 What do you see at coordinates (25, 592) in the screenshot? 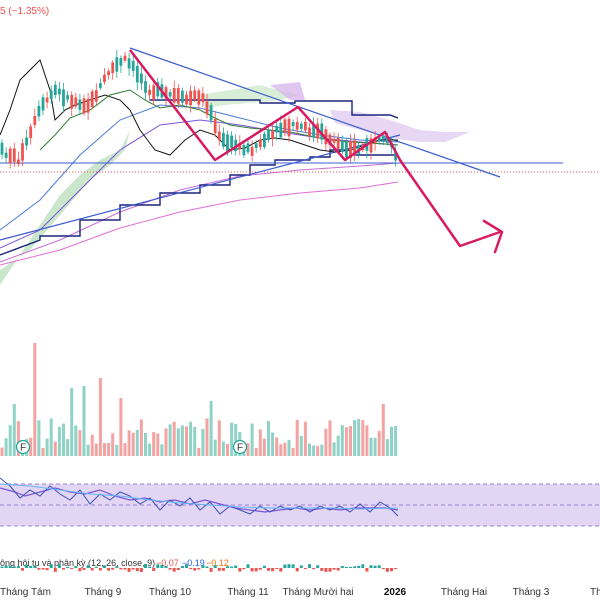
I see `x-tick-aug: Tháng Tám` at bounding box center [25, 592].